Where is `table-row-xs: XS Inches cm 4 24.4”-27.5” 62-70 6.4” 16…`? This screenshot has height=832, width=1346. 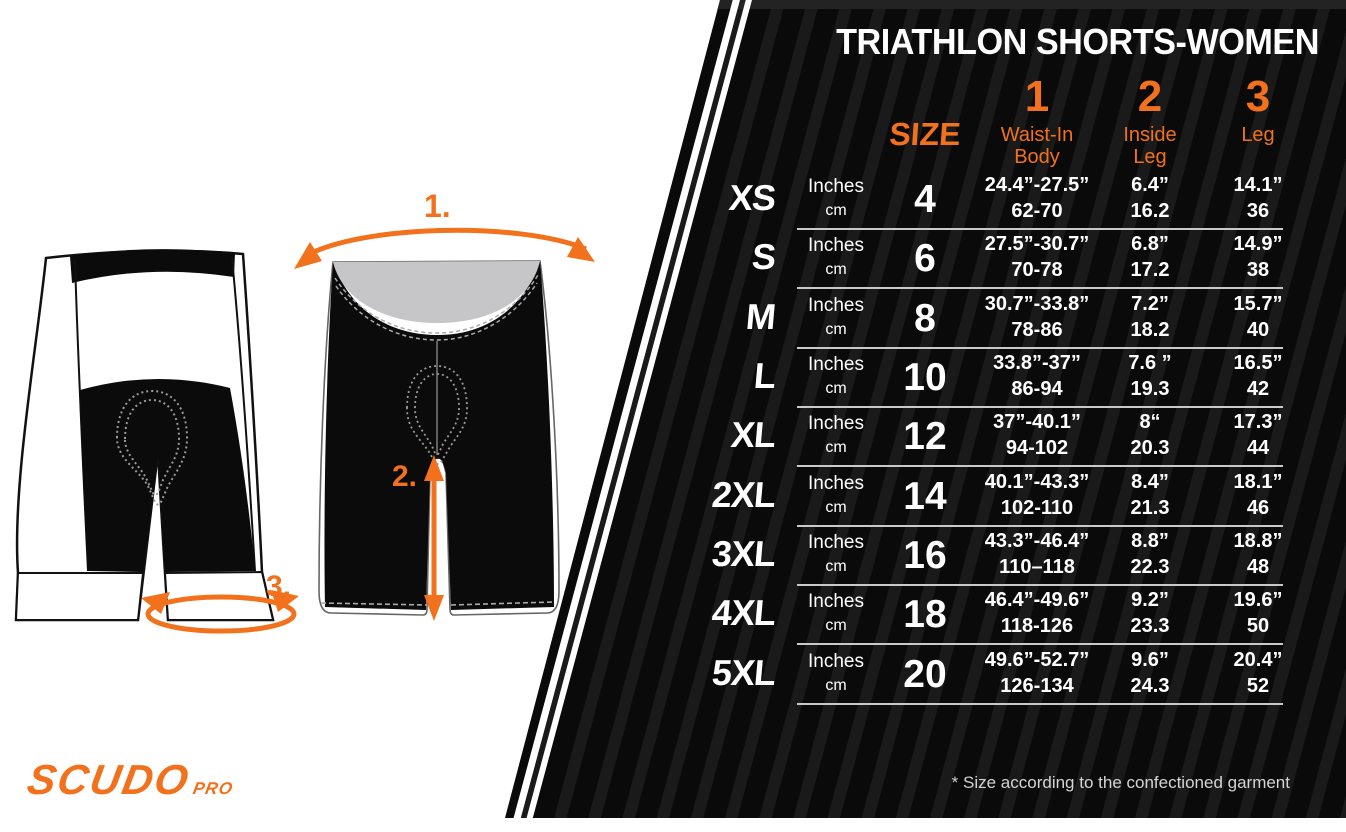 table-row-xs: XS Inches cm 4 24.4”-27.5” 62-70 6.4” 16… is located at coordinates (1000, 199).